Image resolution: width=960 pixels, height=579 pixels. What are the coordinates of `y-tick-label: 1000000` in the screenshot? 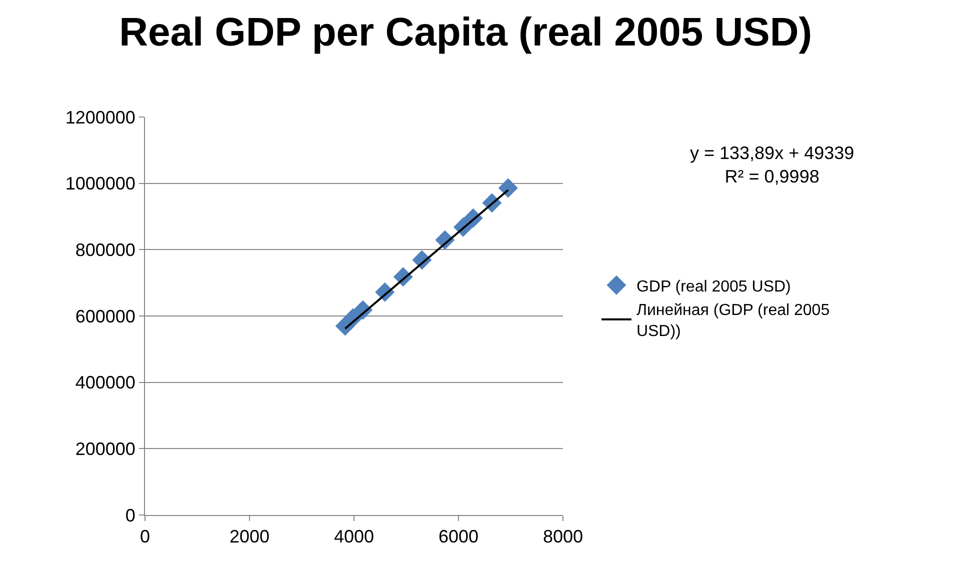 It's located at (100, 184).